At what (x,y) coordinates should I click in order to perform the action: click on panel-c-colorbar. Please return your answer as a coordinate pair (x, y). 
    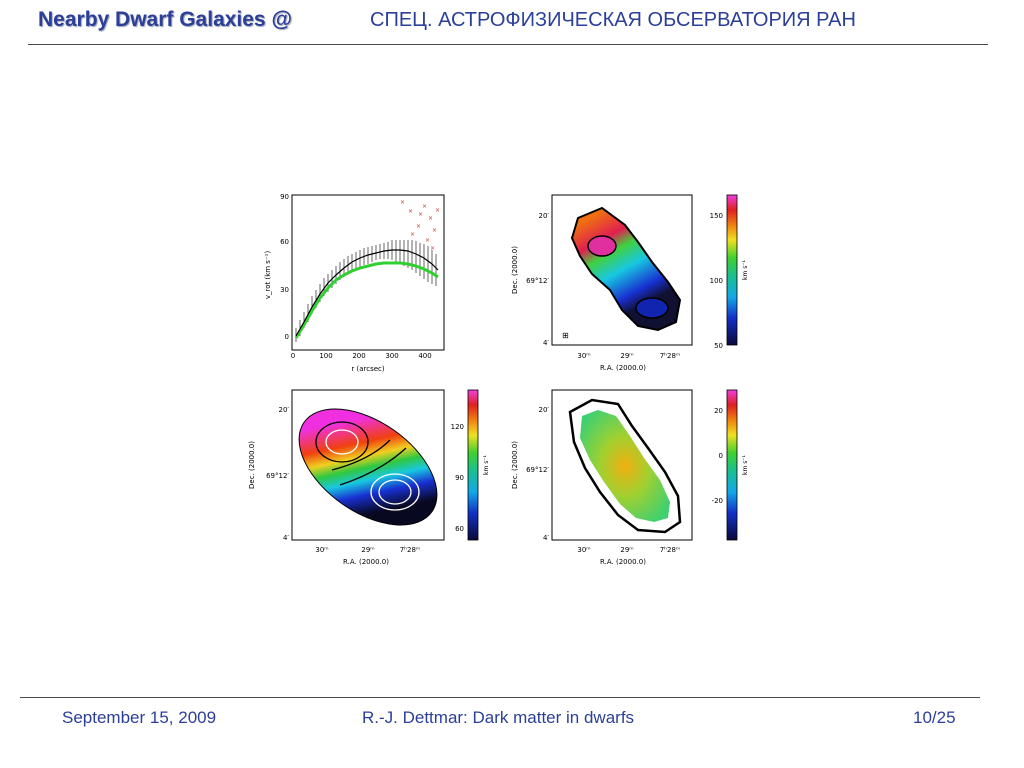
    Looking at the image, I should click on (473, 465).